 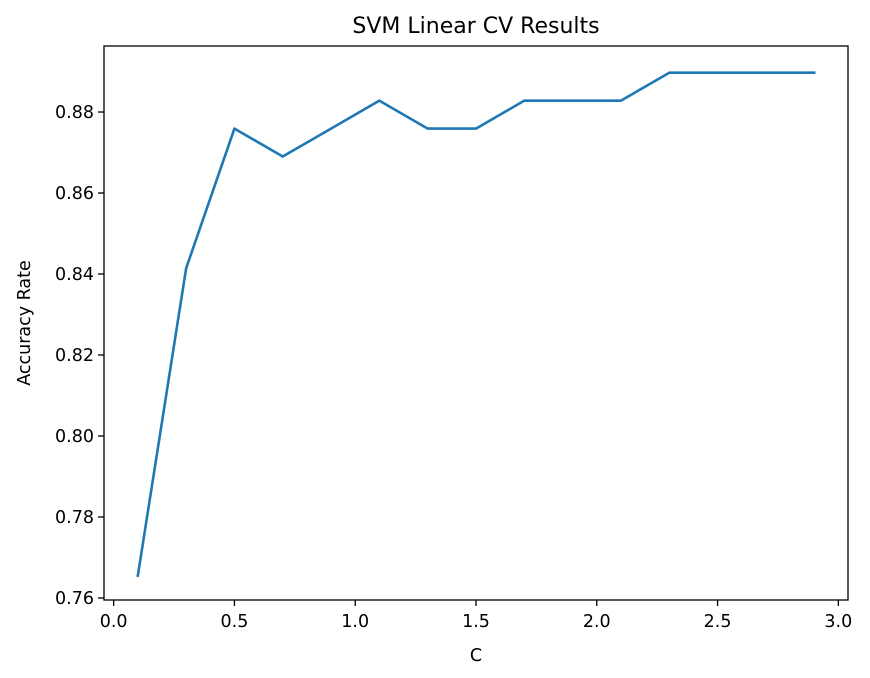 I want to click on x-tick-label: 2.5, so click(x=718, y=622).